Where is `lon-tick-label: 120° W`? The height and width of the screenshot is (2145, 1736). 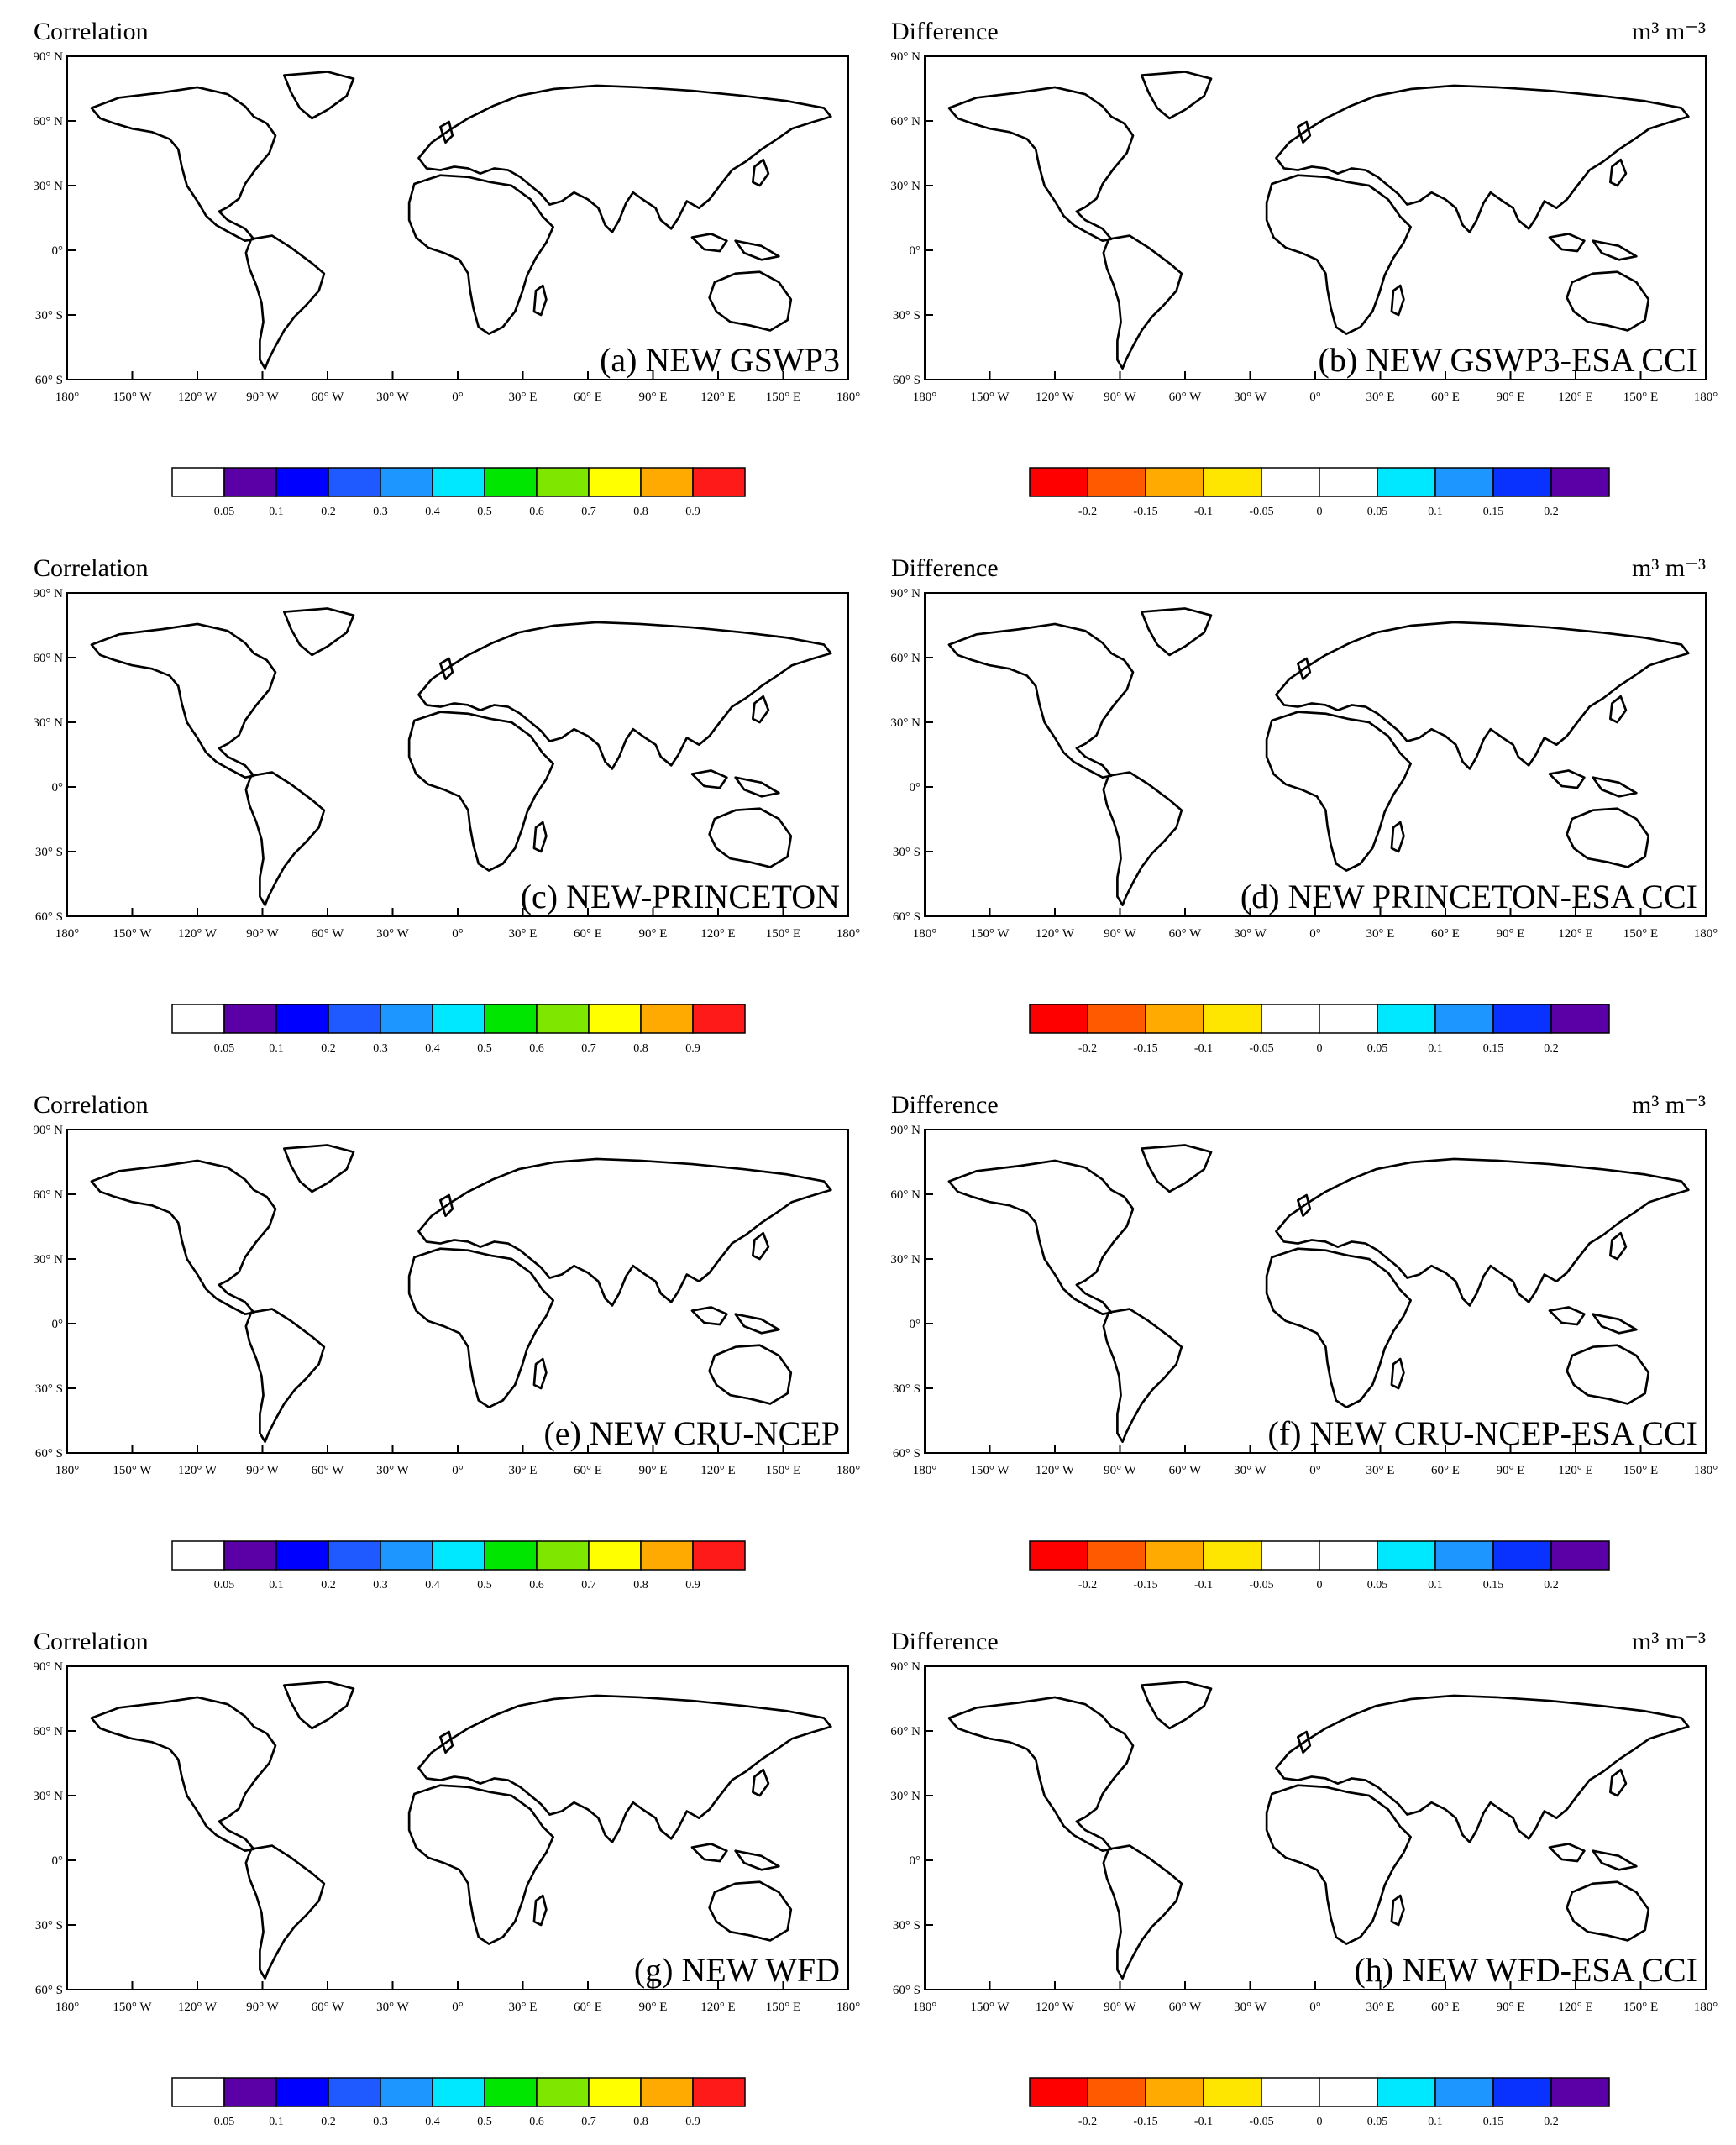 lon-tick-label: 120° W is located at coordinates (198, 2007).